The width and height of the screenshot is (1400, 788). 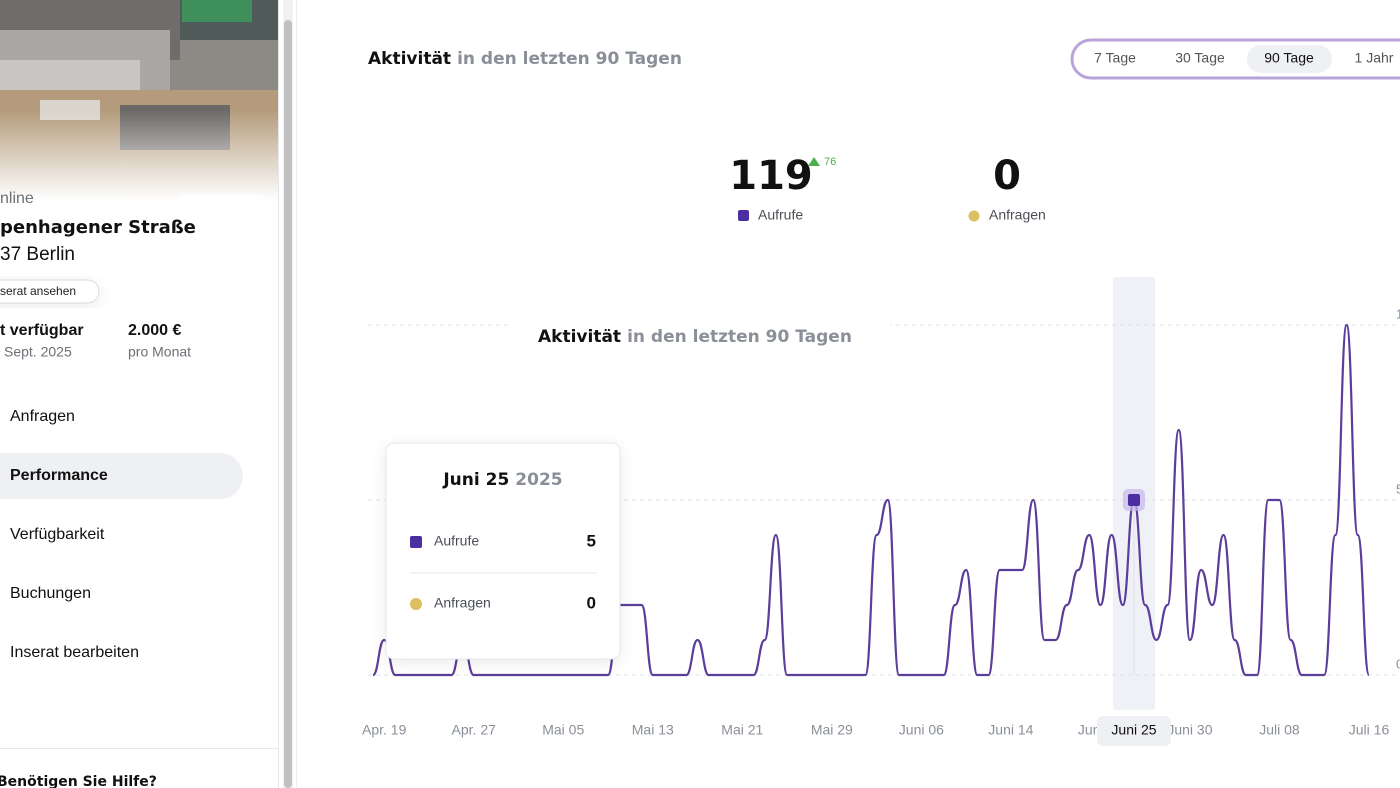 I want to click on x-tick-label: Mai 21, so click(x=742, y=730).